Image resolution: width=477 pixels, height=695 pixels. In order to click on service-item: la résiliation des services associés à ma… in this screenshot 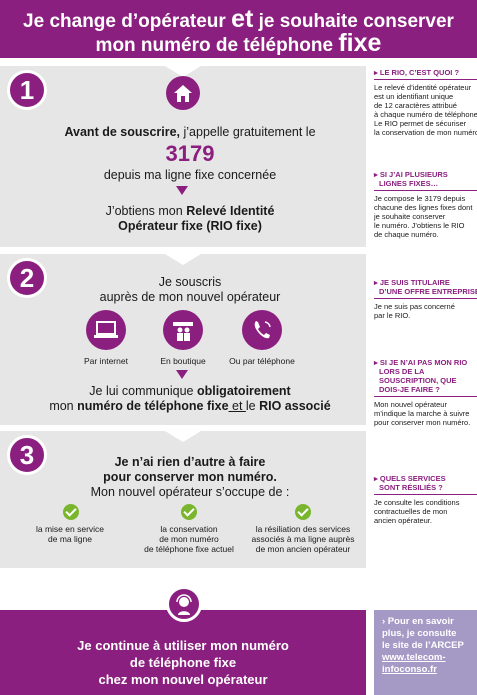, I will do `click(303, 539)`.